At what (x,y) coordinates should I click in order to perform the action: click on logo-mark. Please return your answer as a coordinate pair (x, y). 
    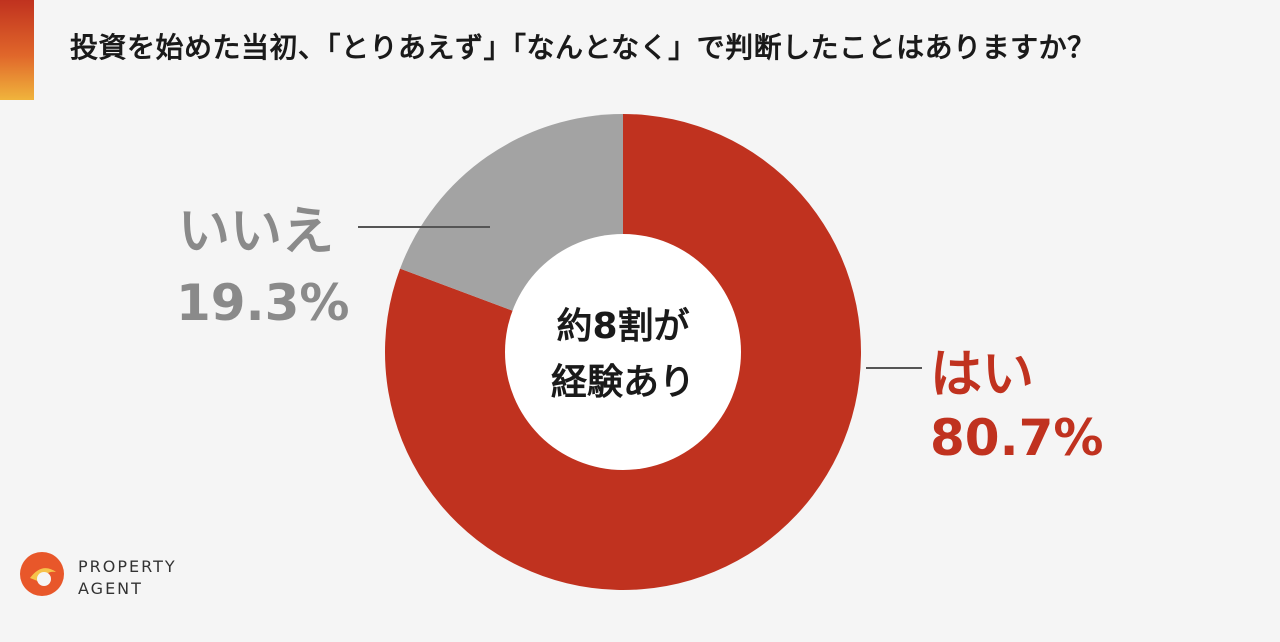
    Looking at the image, I should click on (42, 574).